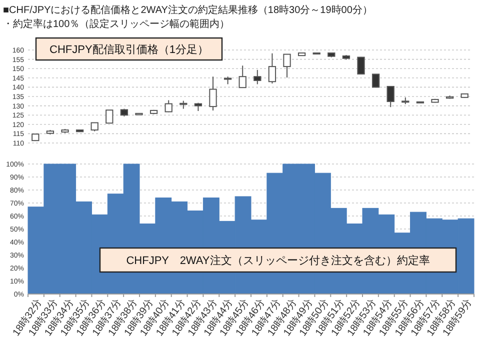 The image size is (478, 340). What do you see at coordinates (278, 260) in the screenshot?
I see `annotation: CHFJPY 2WAY注文（スリッページ付き注文を含む）約定率` at bounding box center [278, 260].